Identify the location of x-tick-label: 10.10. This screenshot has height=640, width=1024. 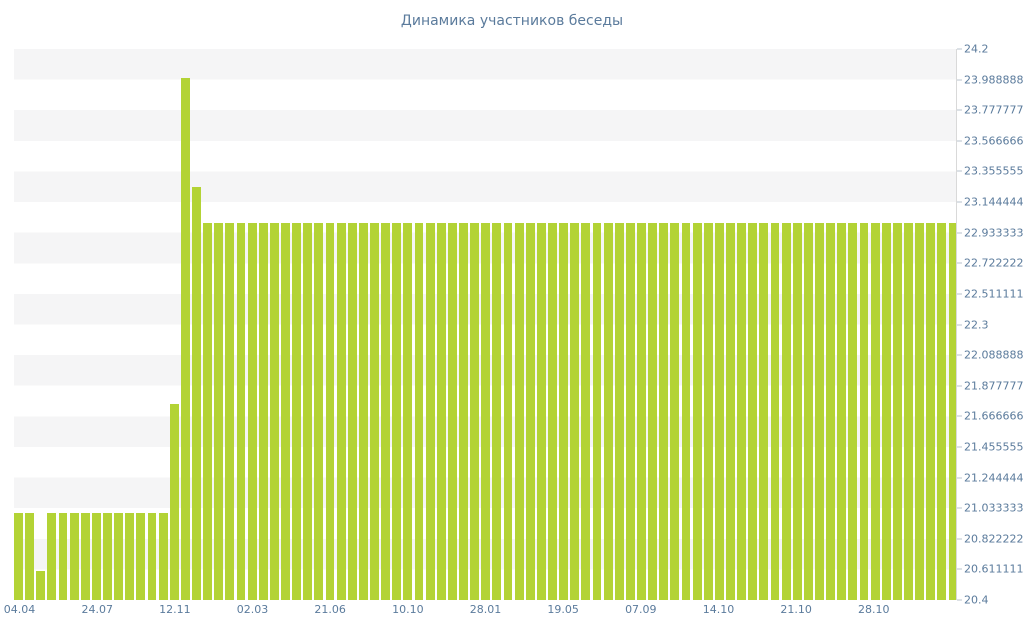
(408, 609).